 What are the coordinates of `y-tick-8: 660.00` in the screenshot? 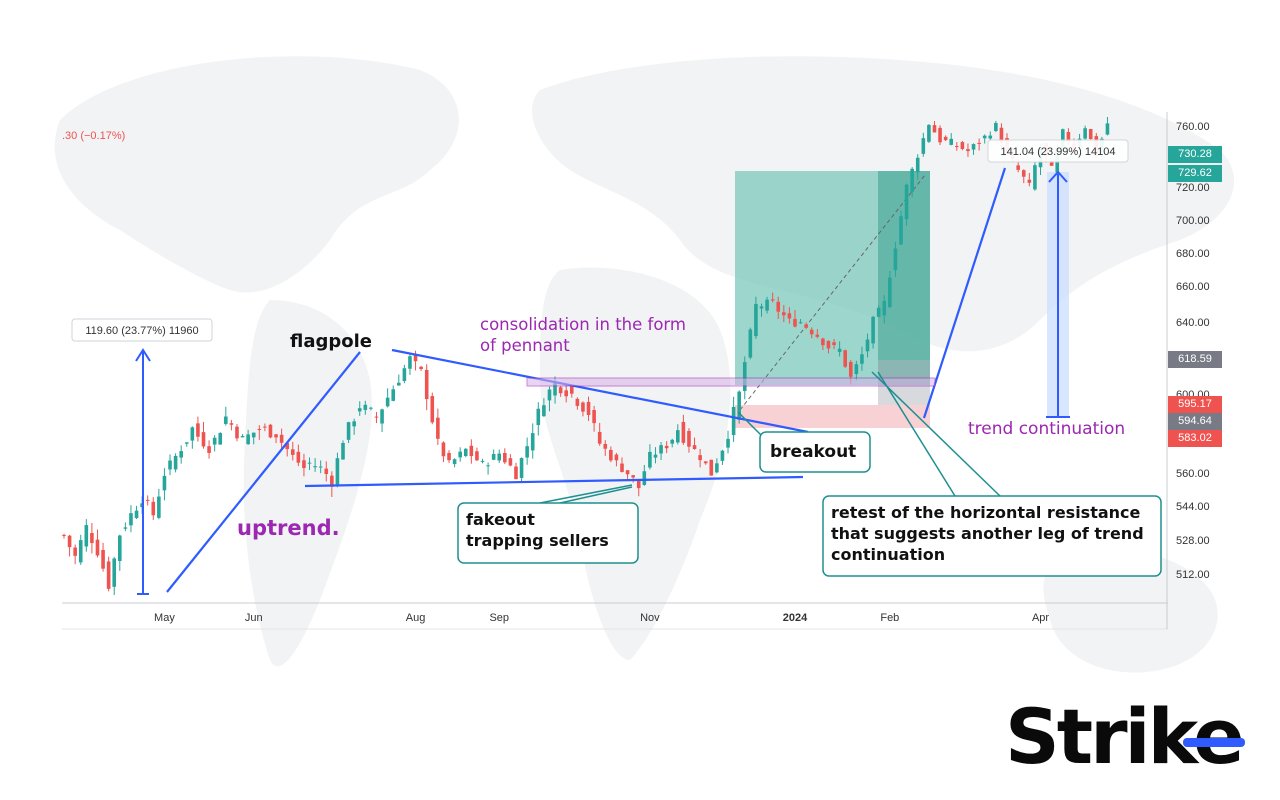 It's located at (1193, 287).